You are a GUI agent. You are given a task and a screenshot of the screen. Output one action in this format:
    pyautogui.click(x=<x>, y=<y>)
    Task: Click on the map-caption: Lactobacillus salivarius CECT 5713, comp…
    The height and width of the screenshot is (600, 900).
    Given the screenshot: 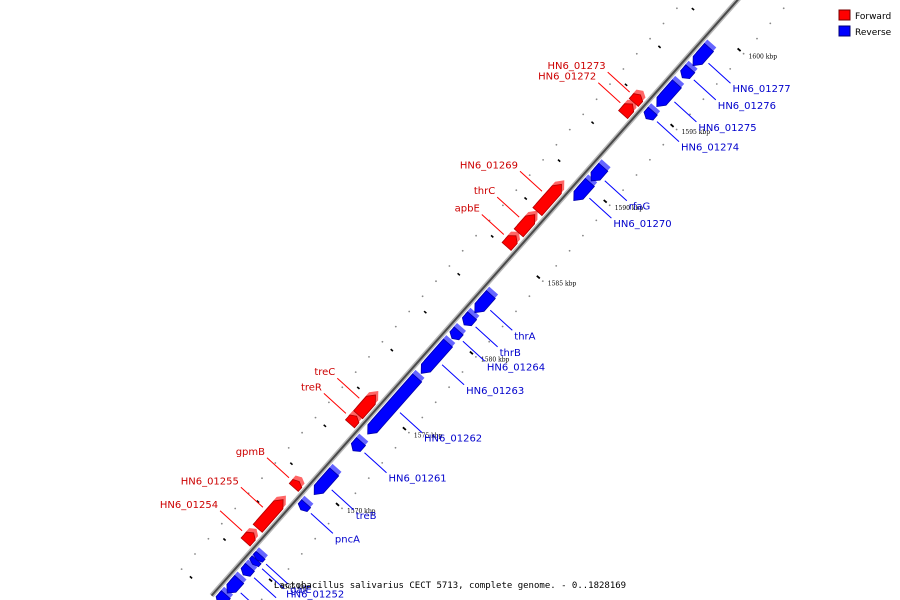 What is the action you would take?
    pyautogui.click(x=450, y=586)
    